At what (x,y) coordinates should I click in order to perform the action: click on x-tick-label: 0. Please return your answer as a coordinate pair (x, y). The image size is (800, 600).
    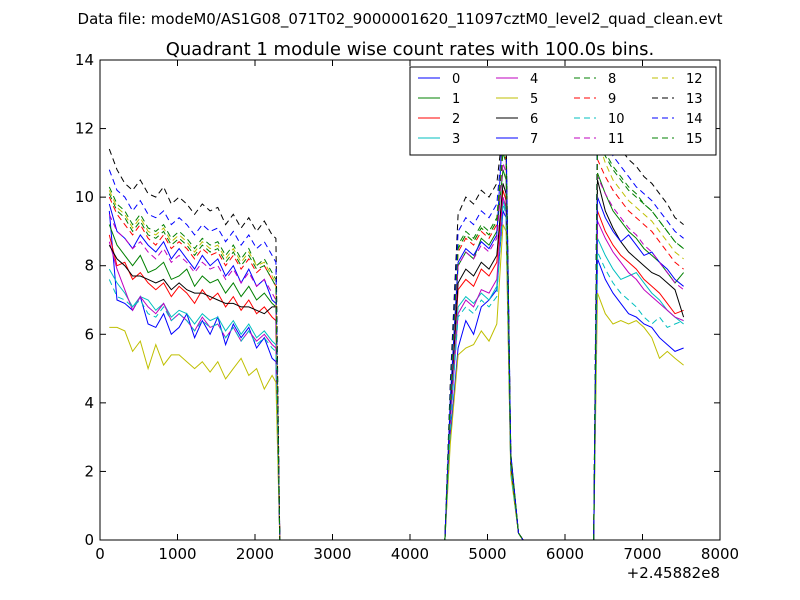
    Looking at the image, I should click on (100, 554).